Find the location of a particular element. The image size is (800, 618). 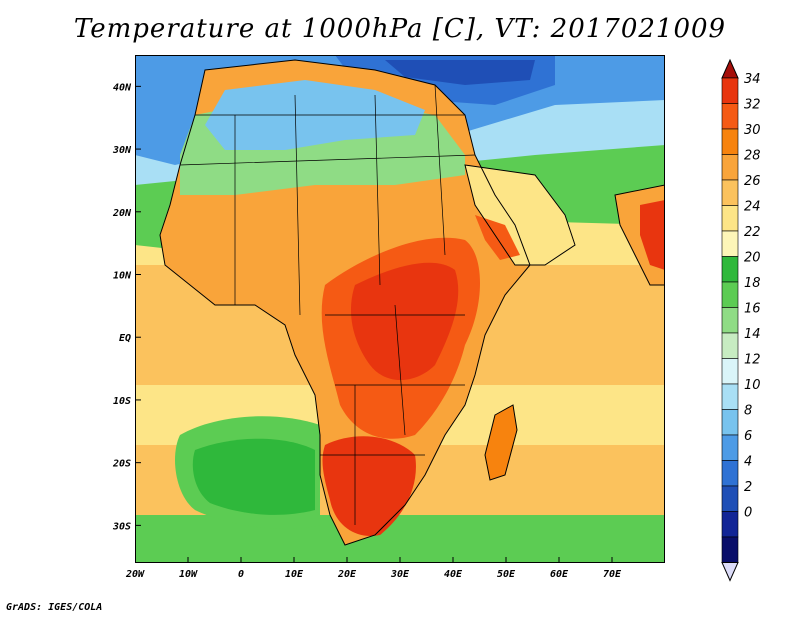

latitude-ticks is located at coordinates (138, 305).